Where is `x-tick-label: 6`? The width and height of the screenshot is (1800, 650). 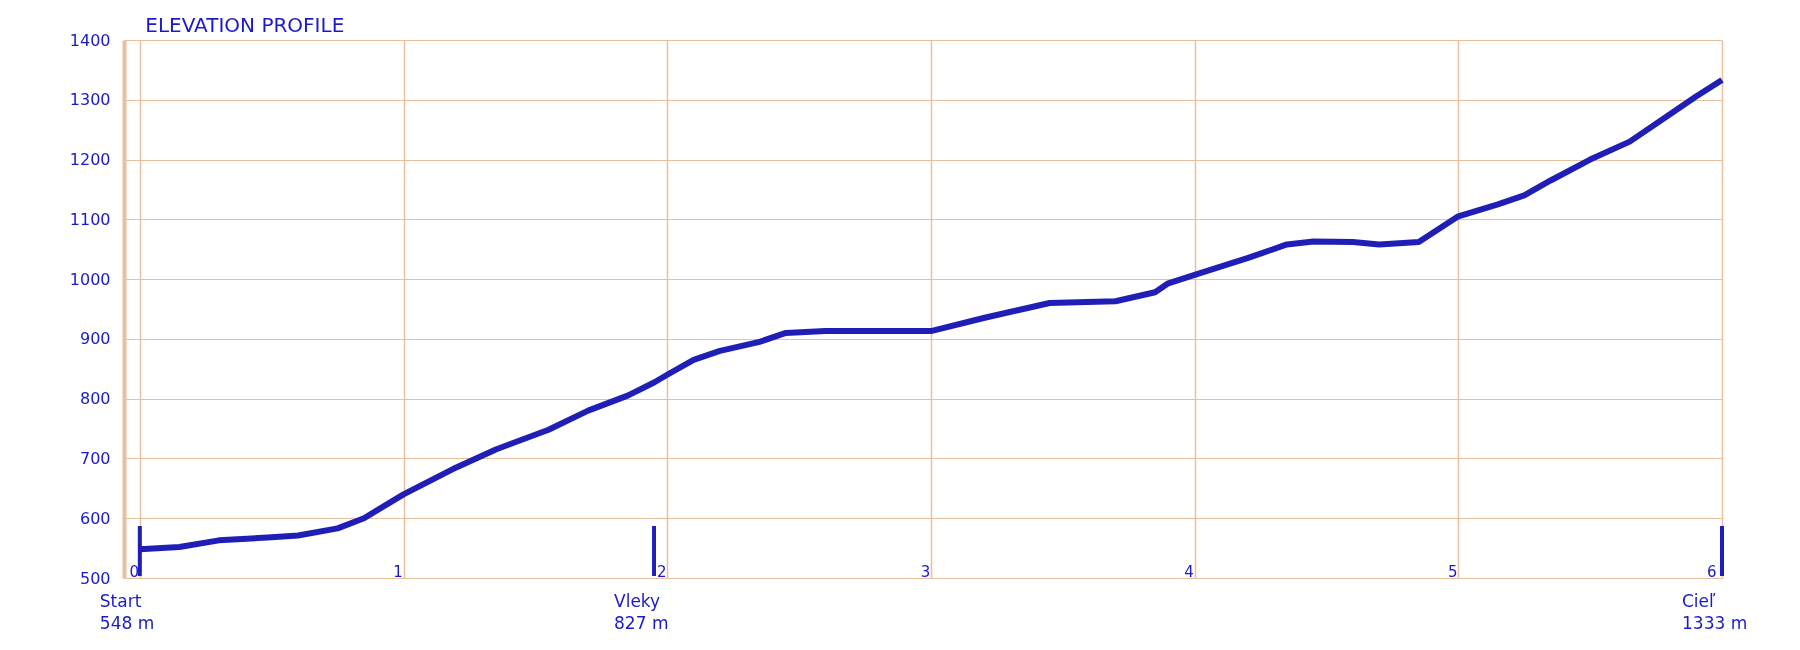 x-tick-label: 6 is located at coordinates (1711, 571).